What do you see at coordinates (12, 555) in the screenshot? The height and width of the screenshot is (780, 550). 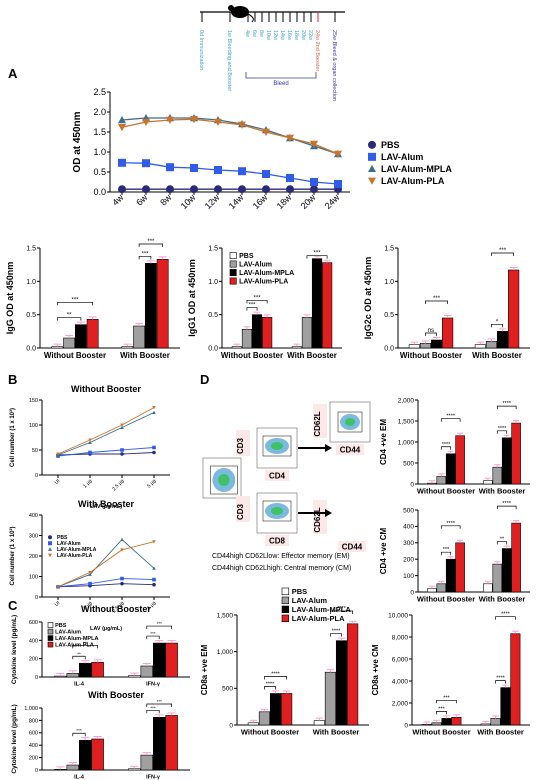 I see `y-axis-title: Cell number (1 x 10³)` at bounding box center [12, 555].